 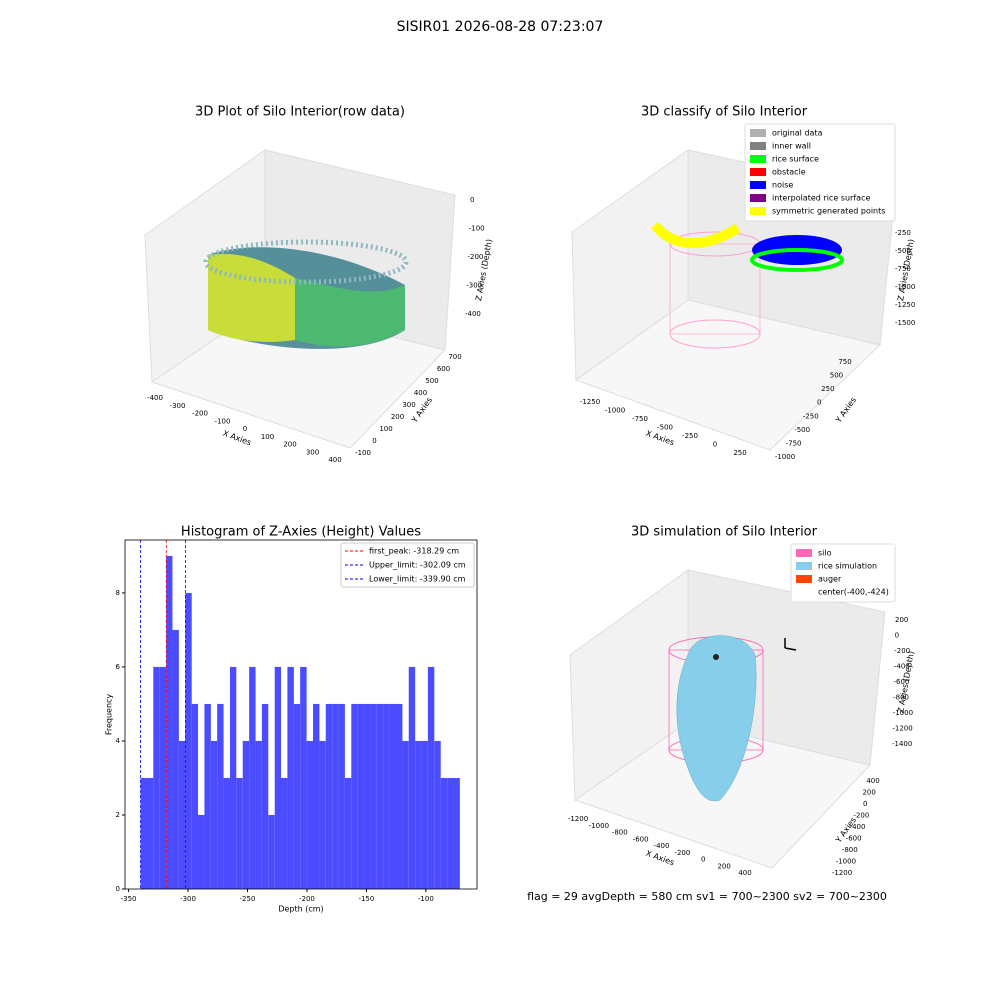 What do you see at coordinates (802, 430) in the screenshot?
I see `y-tick-label: -500` at bounding box center [802, 430].